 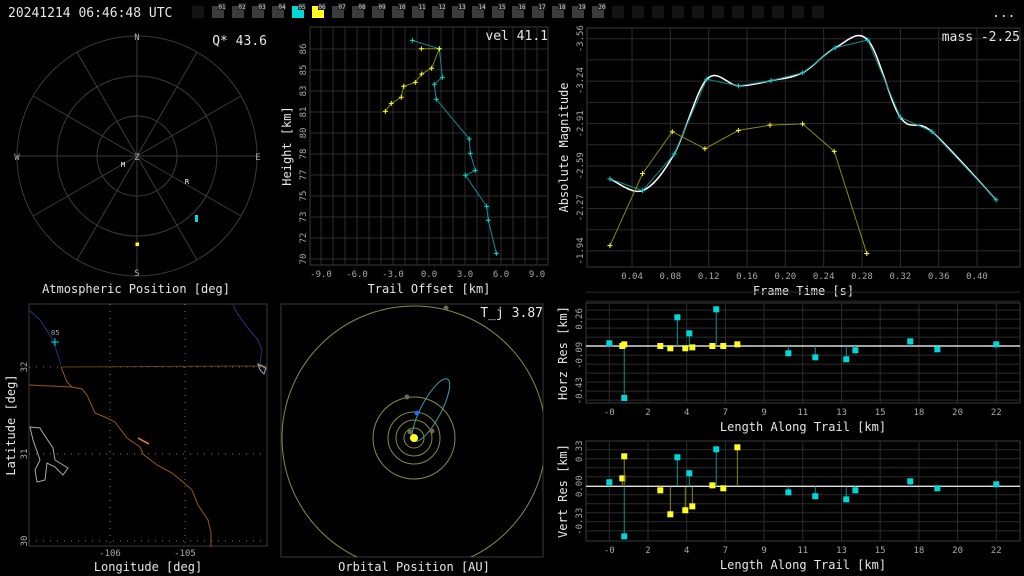 What do you see at coordinates (581, 80) in the screenshot?
I see `y-tick-label: -3.24` at bounding box center [581, 80].